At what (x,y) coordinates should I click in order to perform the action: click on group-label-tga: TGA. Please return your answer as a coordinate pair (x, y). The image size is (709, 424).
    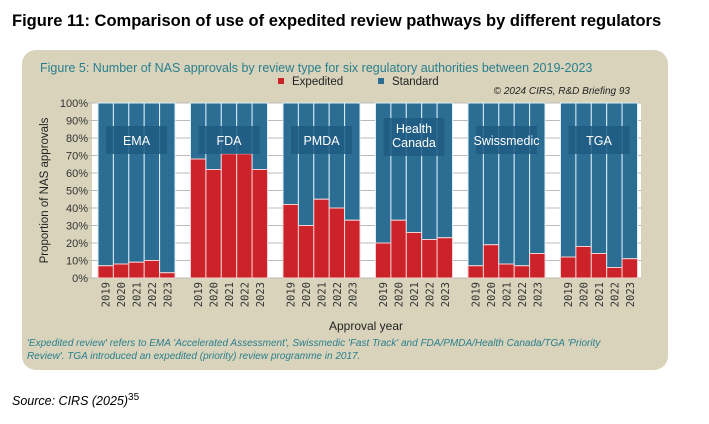
    Looking at the image, I should click on (599, 141).